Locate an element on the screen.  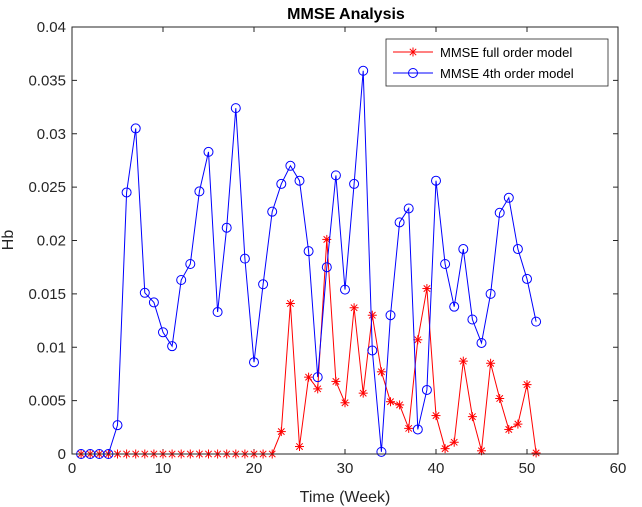
y-tick-label: 0.025 is located at coordinates (47, 187).